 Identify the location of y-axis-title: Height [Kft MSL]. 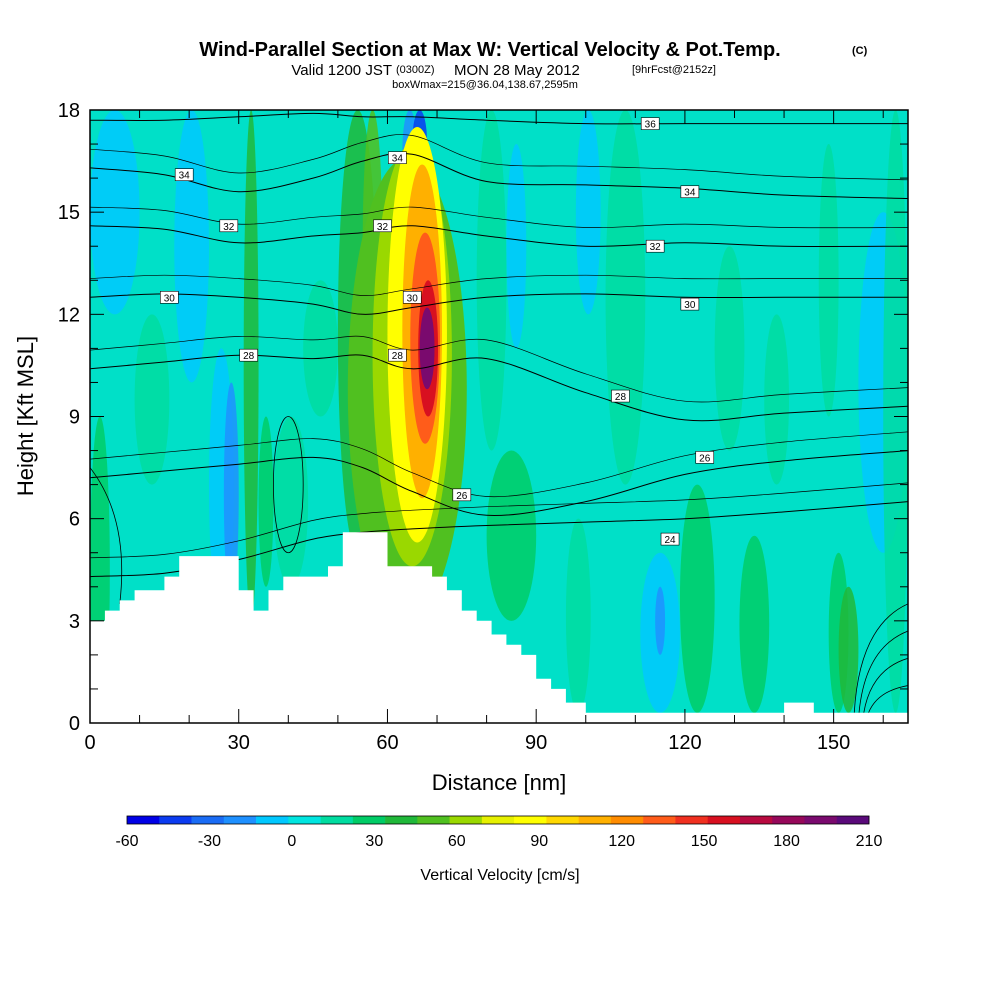
(25, 416).